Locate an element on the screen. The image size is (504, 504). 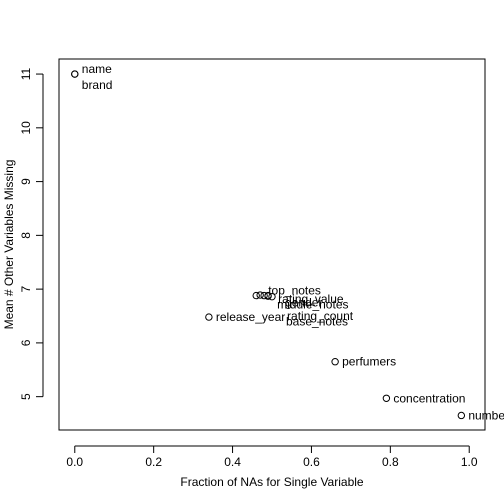
point-label: concentration is located at coordinates (429, 398).